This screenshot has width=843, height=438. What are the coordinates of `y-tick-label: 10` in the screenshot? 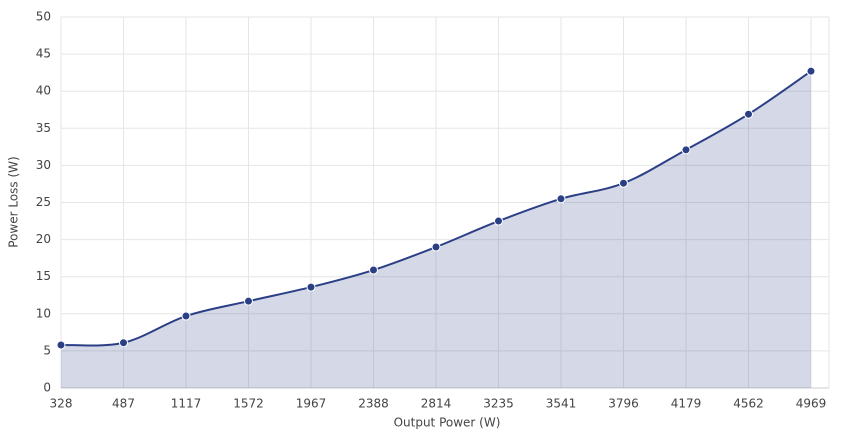 It's located at (43, 313).